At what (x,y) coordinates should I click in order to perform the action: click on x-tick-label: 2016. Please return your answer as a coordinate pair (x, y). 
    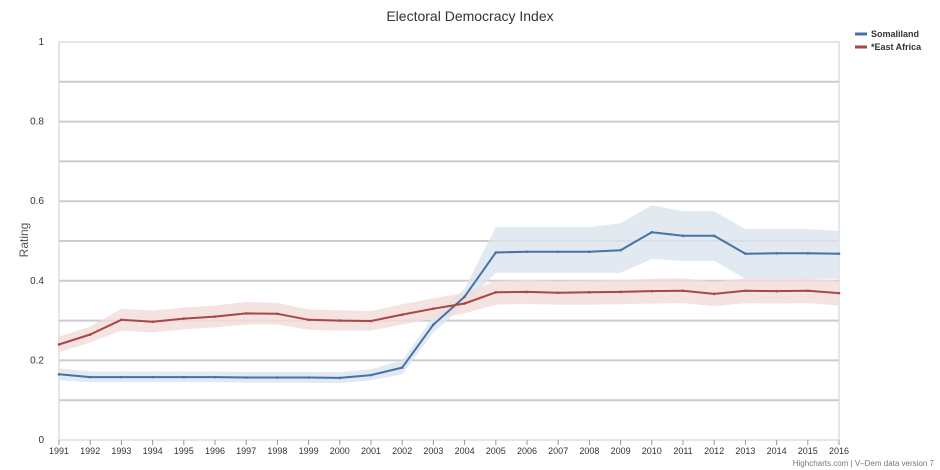
    Looking at the image, I should click on (839, 451).